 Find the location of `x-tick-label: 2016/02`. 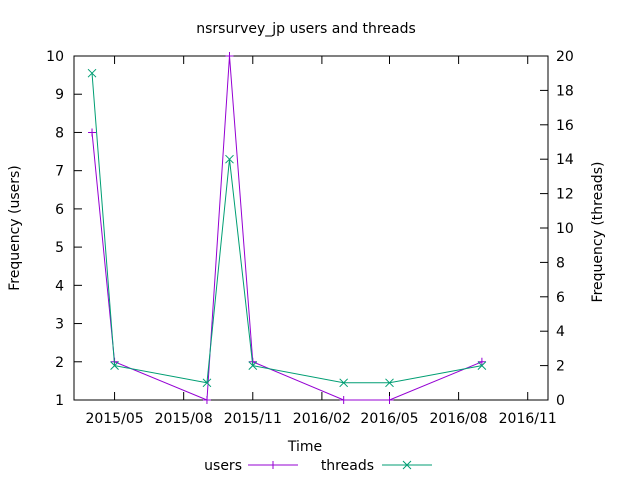

x-tick-label: 2016/02 is located at coordinates (322, 419).